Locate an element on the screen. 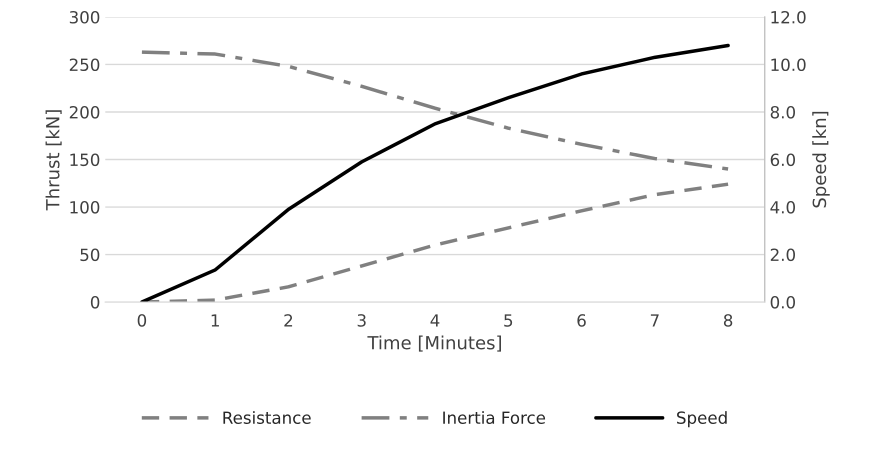  legend-label: Resistance is located at coordinates (267, 417).